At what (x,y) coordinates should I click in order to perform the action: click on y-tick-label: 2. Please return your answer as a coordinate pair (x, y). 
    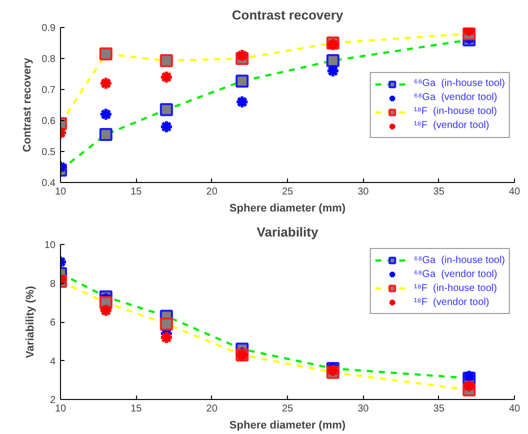
    Looking at the image, I should click on (53, 400).